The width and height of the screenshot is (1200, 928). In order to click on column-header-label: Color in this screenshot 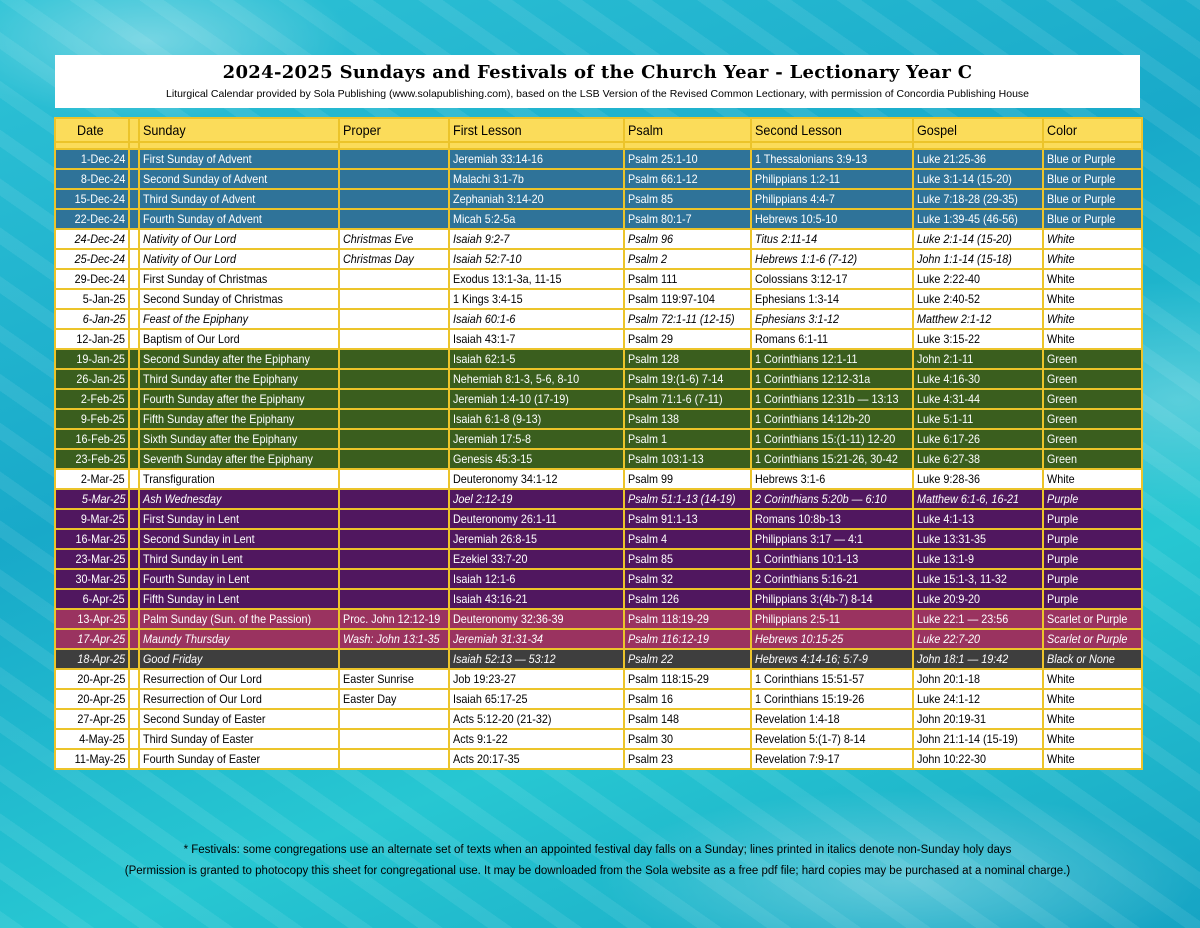, I will do `click(1062, 130)`.